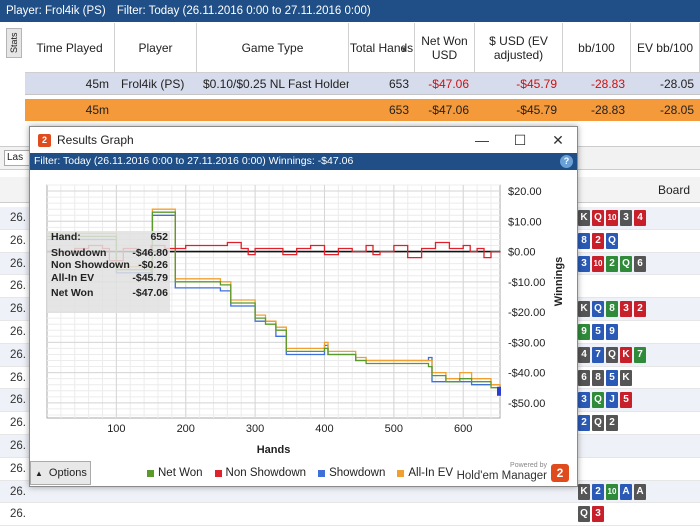 Image resolution: width=700 pixels, height=526 pixels. I want to click on info-showdown: Showdown -$46.80, so click(108, 253).